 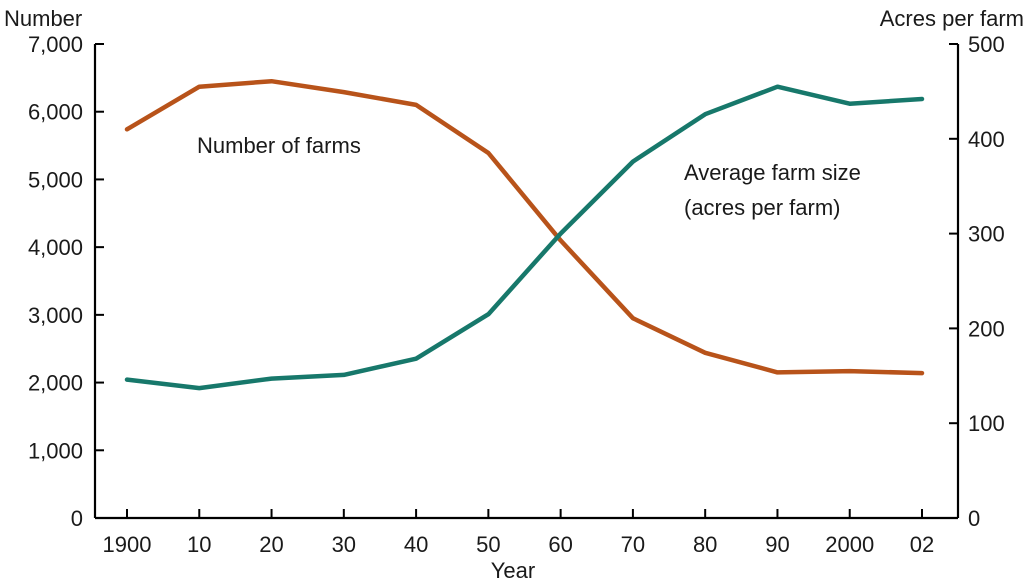 What do you see at coordinates (488, 544) in the screenshot?
I see `x-tick-label: 50` at bounding box center [488, 544].